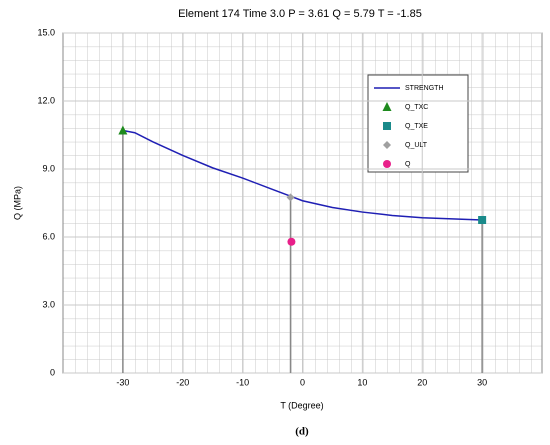 The image size is (550, 445). I want to click on x-tick-label: 20, so click(422, 382).